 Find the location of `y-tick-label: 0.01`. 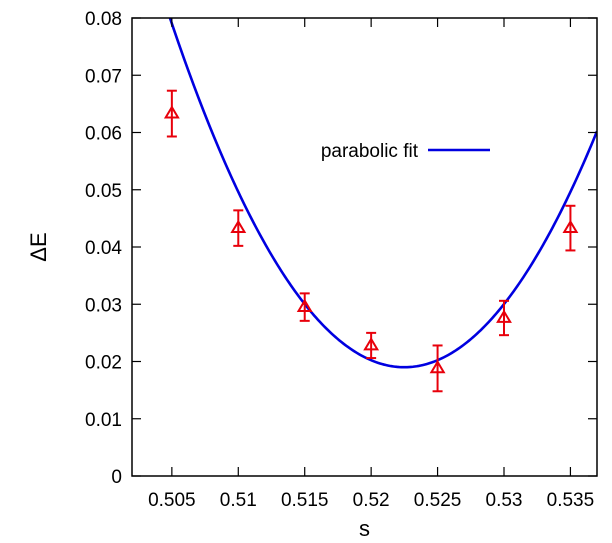

y-tick-label: 0.01 is located at coordinates (103, 420).